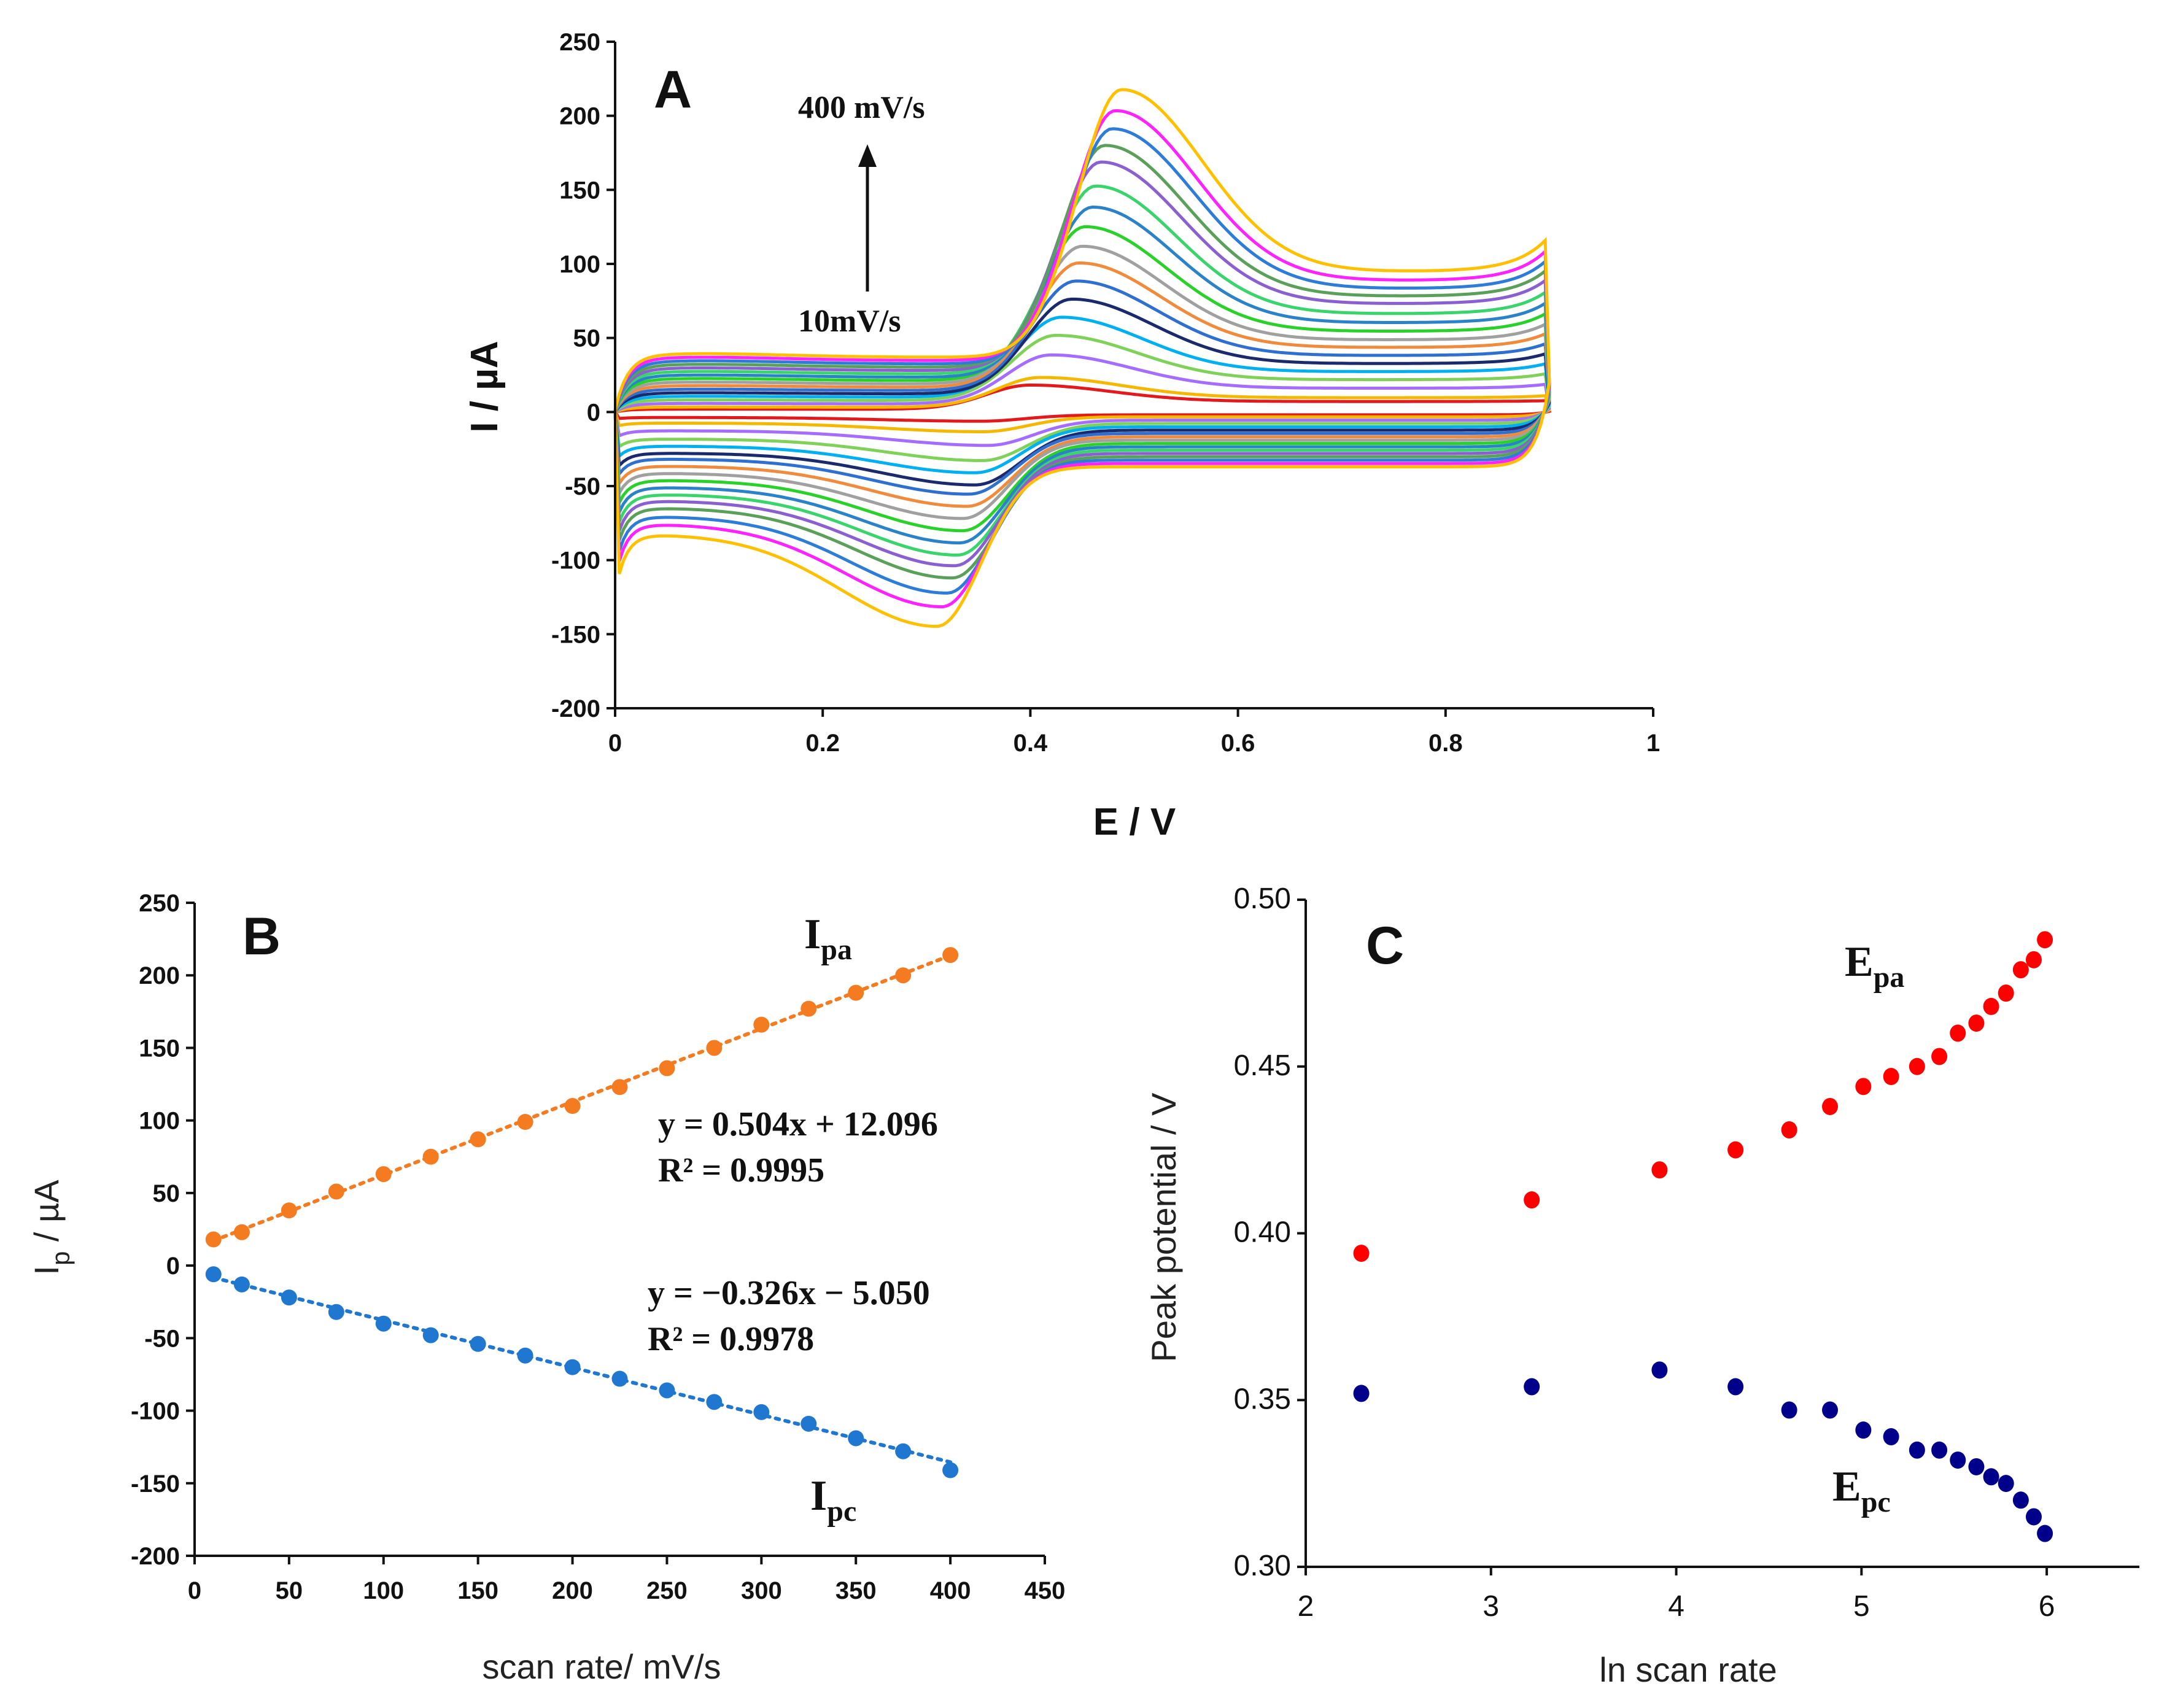  I want to click on x-tick-label: 0.8, so click(1446, 743).